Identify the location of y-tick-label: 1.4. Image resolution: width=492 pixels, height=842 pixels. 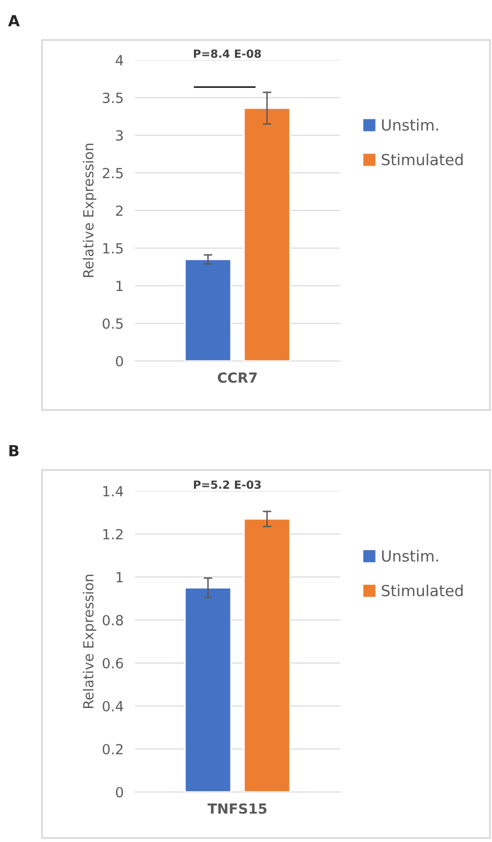
(113, 491).